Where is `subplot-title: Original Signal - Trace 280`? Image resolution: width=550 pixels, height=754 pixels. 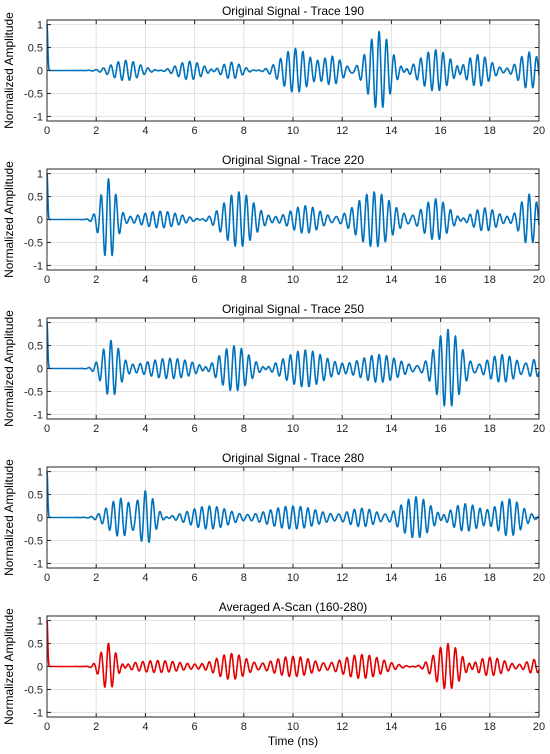 subplot-title: Original Signal - Trace 280 is located at coordinates (293, 458).